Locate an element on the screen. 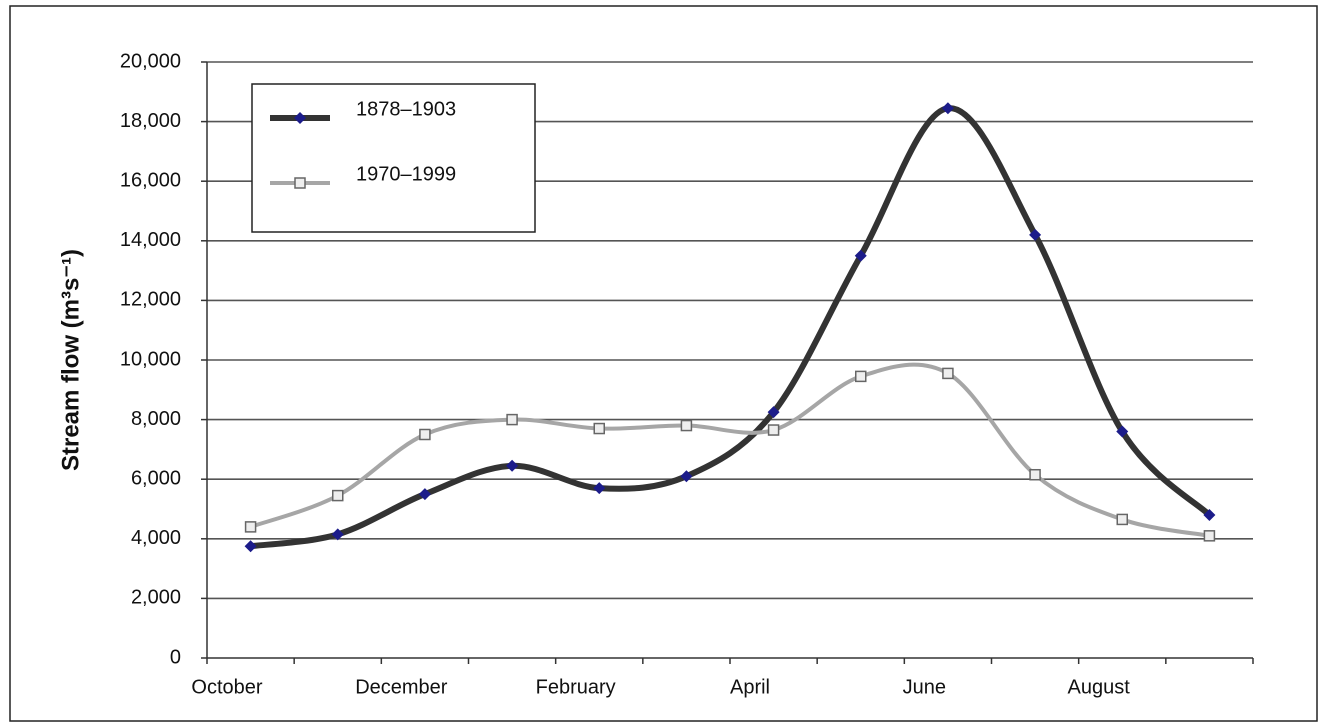 The image size is (1326, 726). y-tick-label: 20,000 is located at coordinates (150, 61).